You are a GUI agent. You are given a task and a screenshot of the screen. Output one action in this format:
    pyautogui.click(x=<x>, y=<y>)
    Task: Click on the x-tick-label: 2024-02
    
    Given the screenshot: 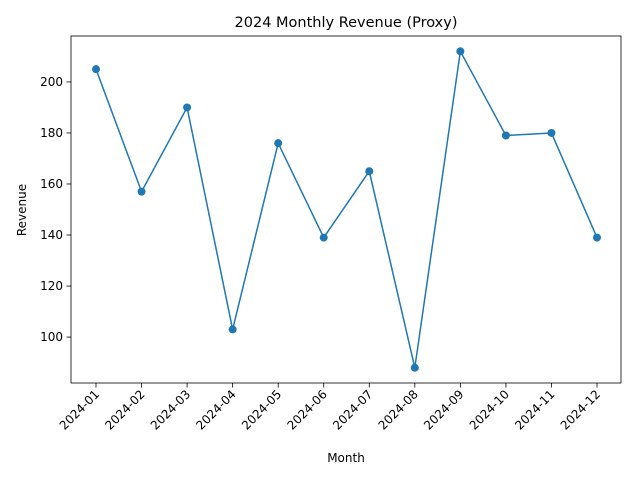 What is the action you would take?
    pyautogui.click(x=124, y=409)
    